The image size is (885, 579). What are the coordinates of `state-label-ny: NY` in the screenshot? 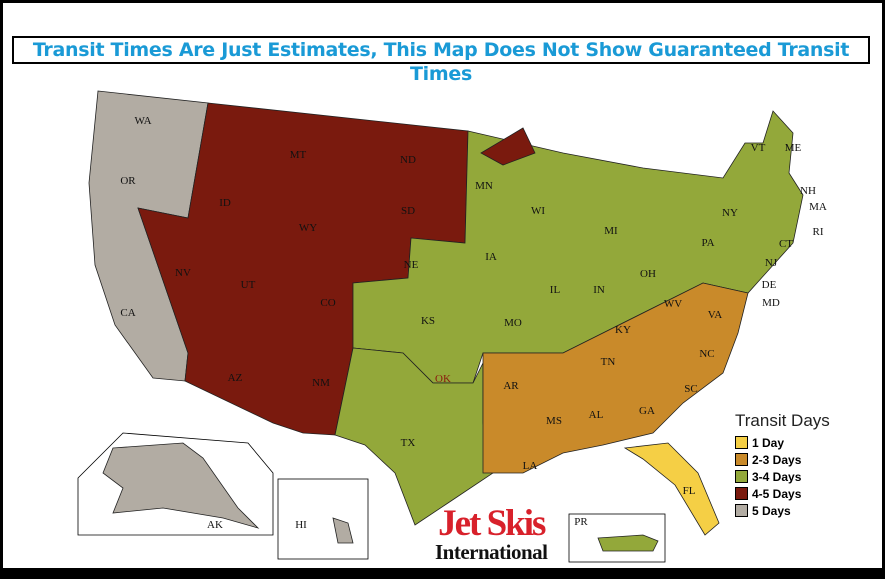 It's located at (730, 213).